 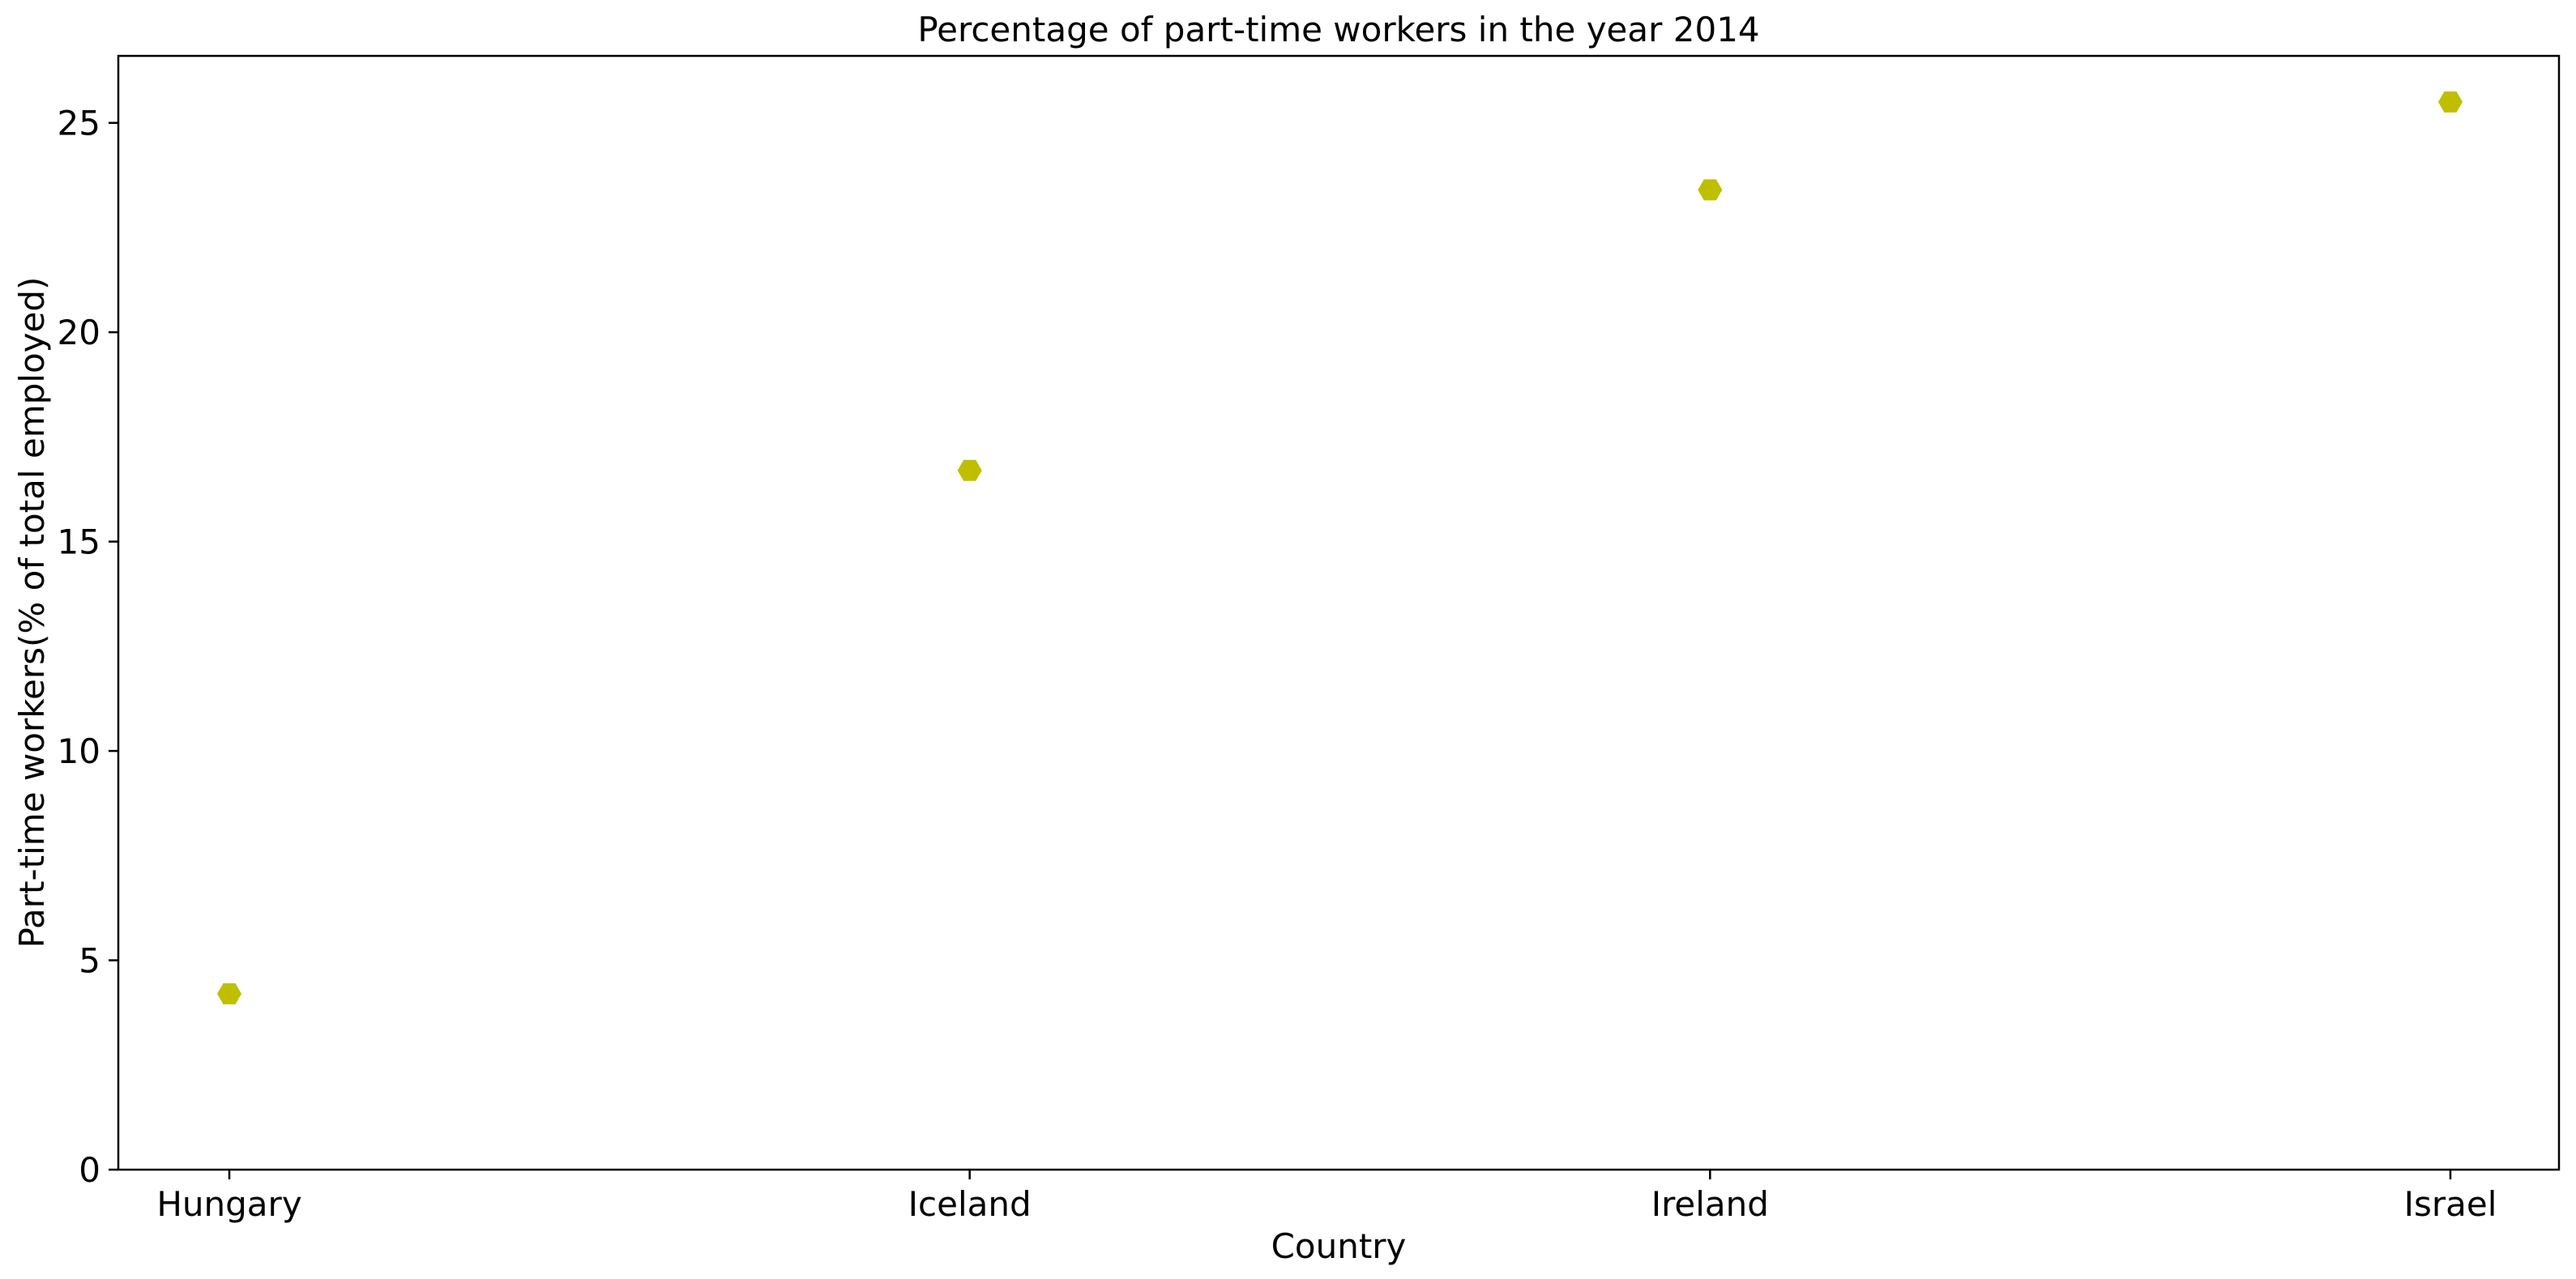 What do you see at coordinates (228, 1204) in the screenshot?
I see `x-tick-label: Hungary` at bounding box center [228, 1204].